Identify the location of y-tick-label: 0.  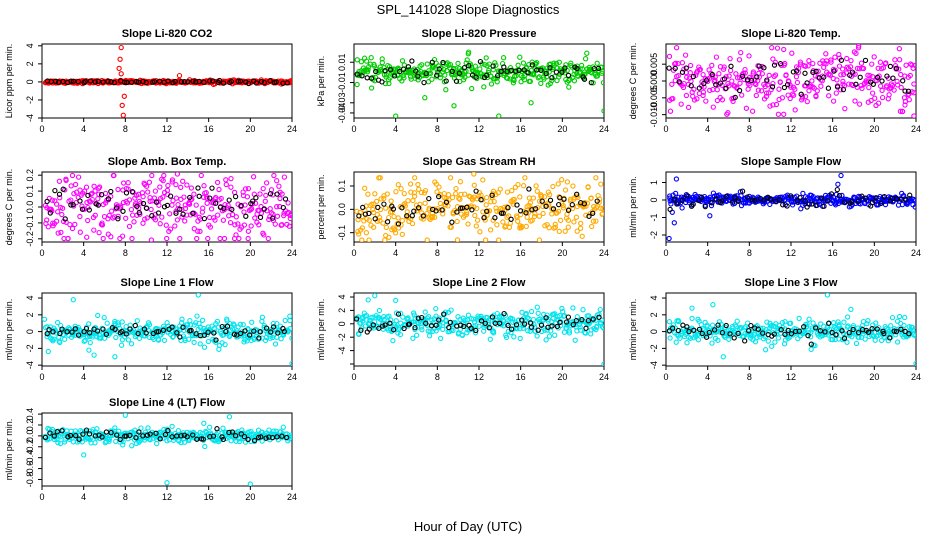
(654, 199).